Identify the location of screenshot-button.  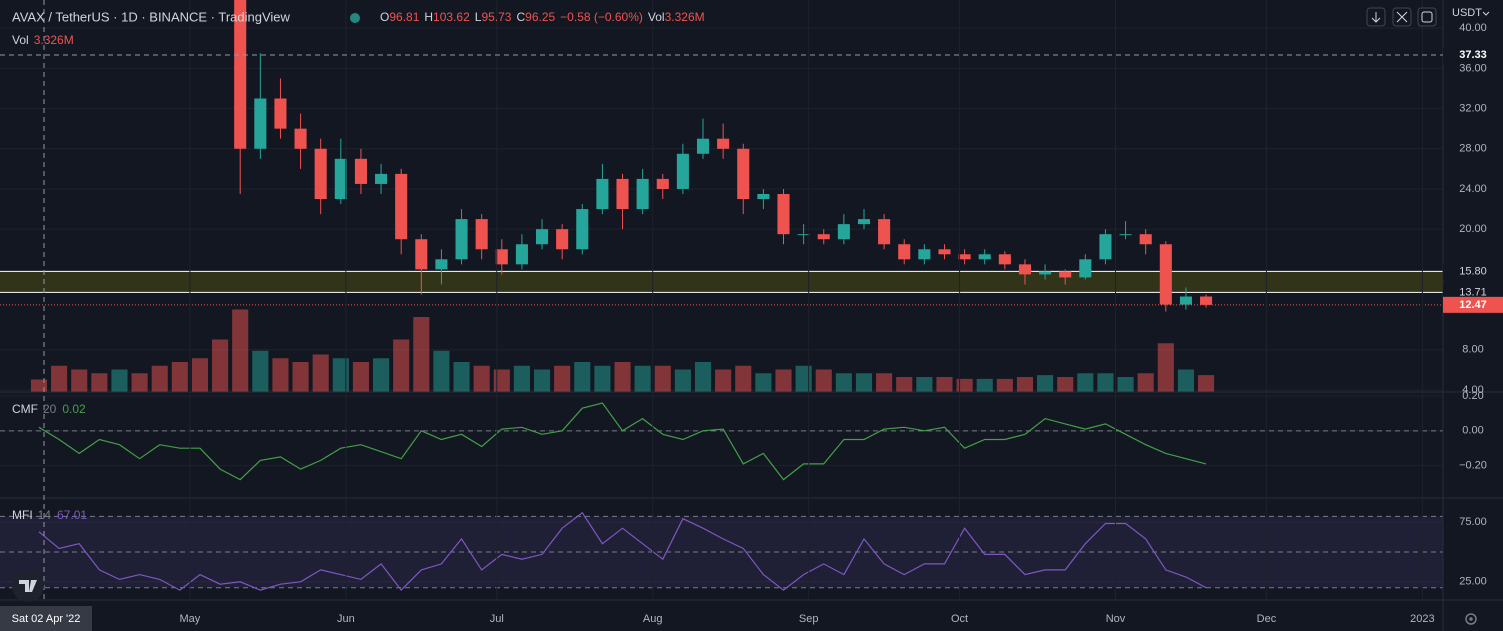
(1427, 17).